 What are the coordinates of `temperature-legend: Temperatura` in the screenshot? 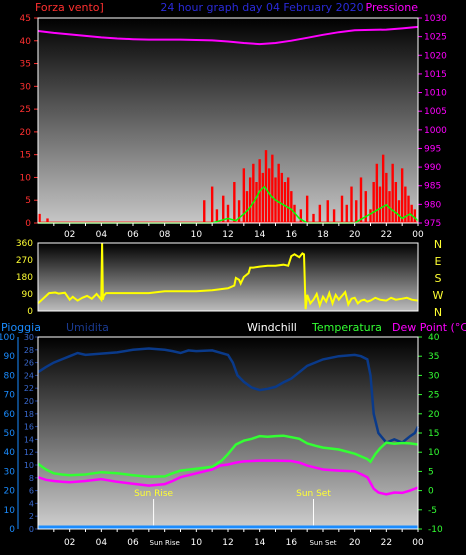 It's located at (346, 327).